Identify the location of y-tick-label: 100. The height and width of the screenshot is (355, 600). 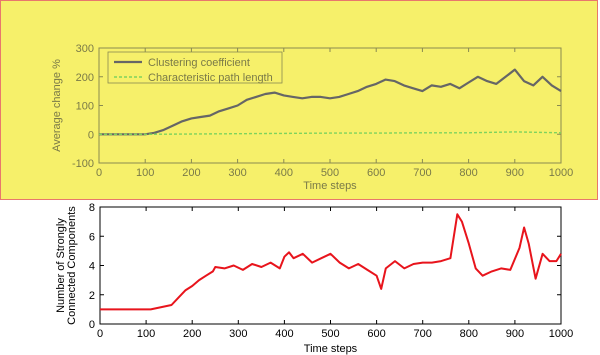
(85, 107).